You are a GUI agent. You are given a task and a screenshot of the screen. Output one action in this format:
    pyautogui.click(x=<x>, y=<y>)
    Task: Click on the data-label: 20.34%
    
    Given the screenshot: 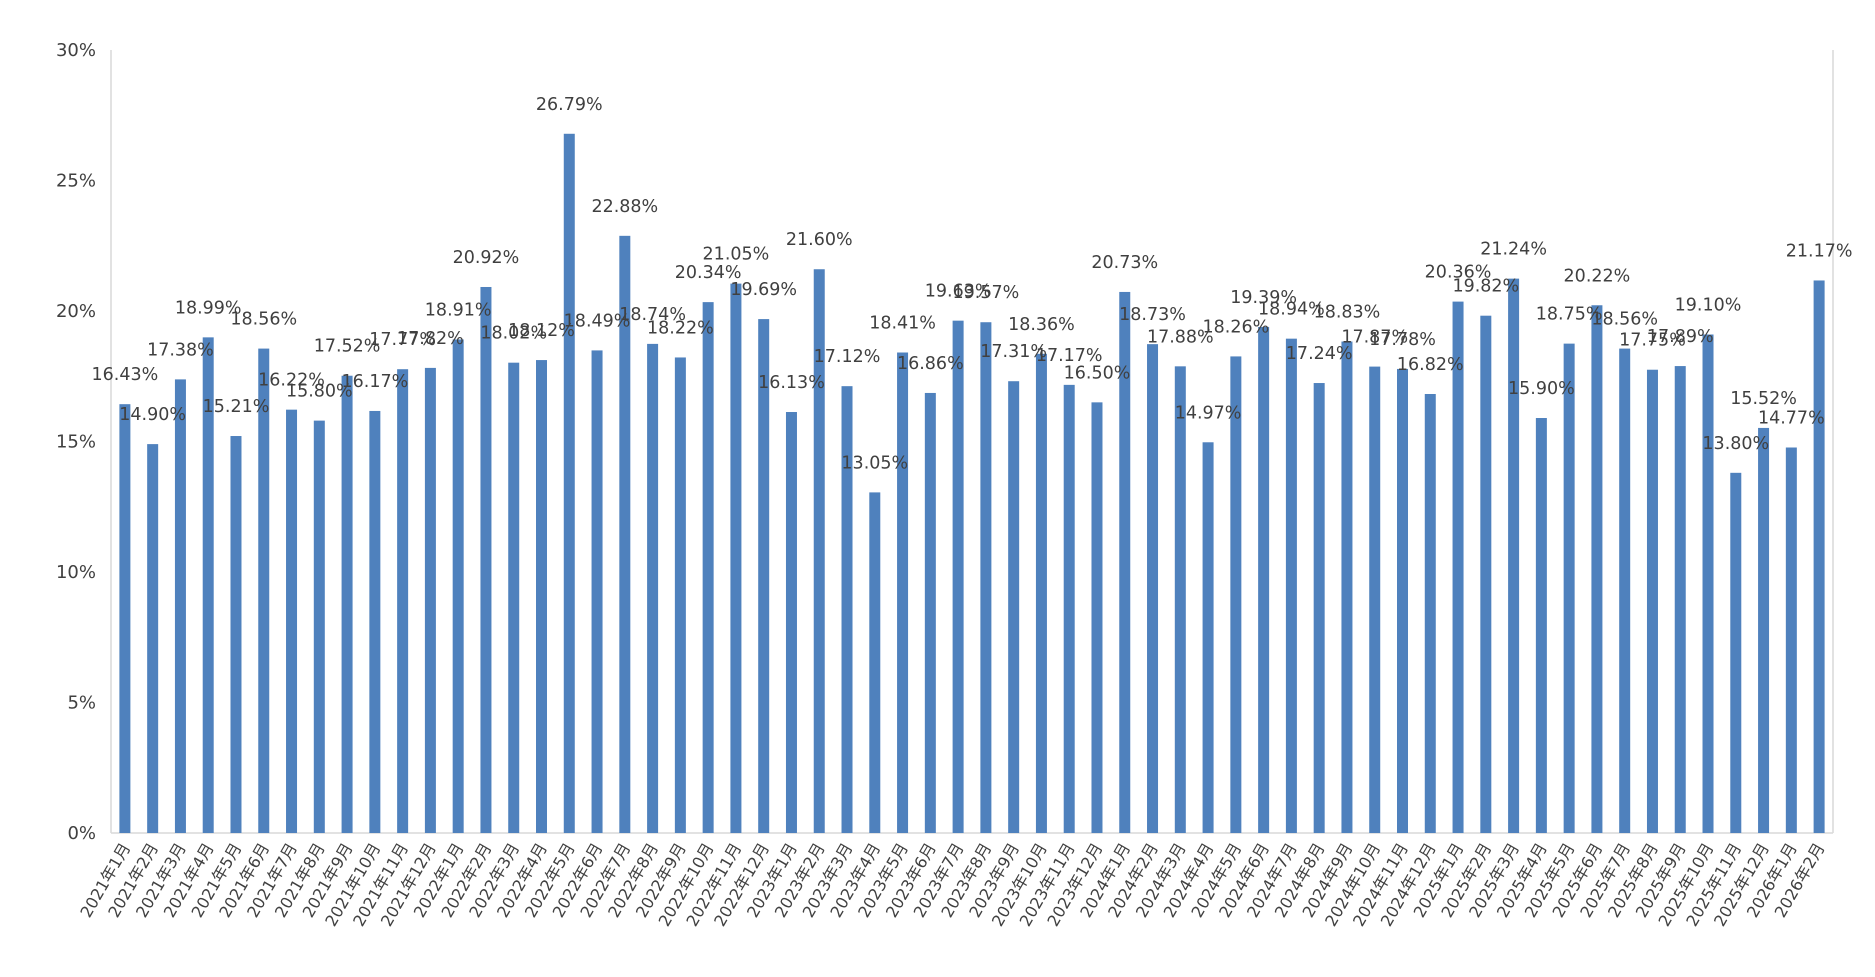 What is the action you would take?
    pyautogui.click(x=708, y=273)
    